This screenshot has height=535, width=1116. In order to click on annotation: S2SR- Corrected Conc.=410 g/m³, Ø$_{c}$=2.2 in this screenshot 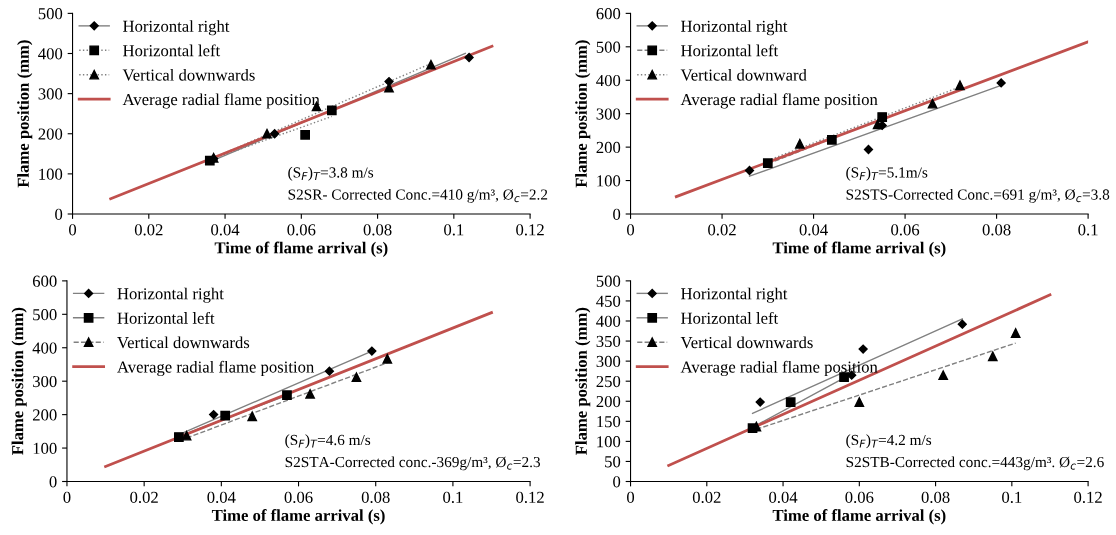, I will do `click(418, 195)`.